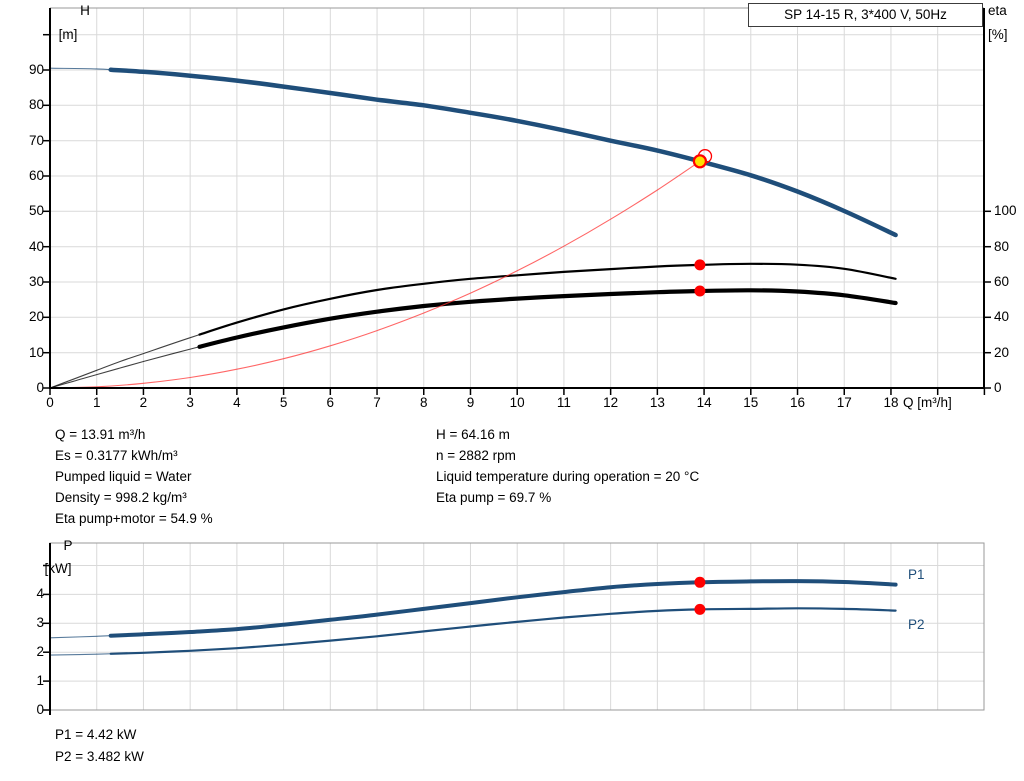 This screenshot has width=1024, height=781. I want to click on duty-point, so click(700, 161).